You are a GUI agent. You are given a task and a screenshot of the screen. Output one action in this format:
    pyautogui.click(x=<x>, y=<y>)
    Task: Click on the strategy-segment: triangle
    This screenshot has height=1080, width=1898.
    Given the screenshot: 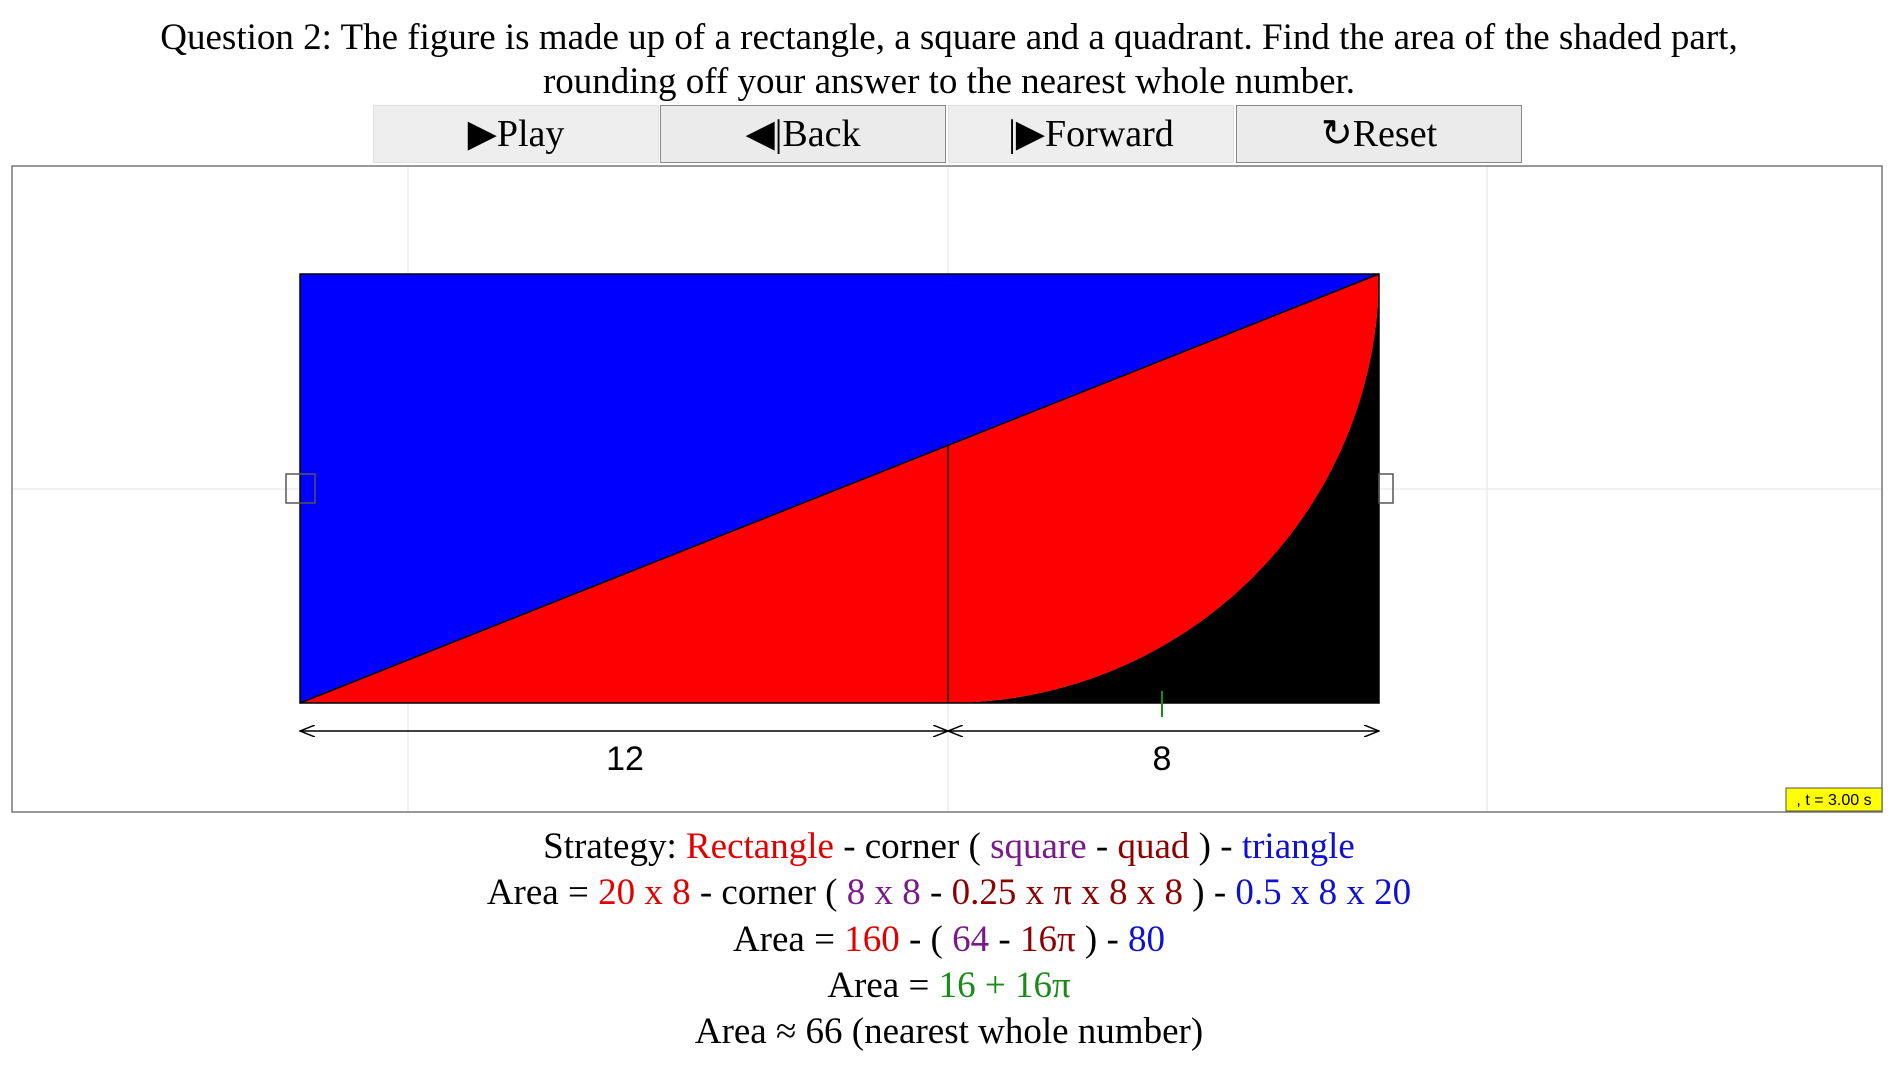 What is the action you would take?
    pyautogui.click(x=1298, y=846)
    